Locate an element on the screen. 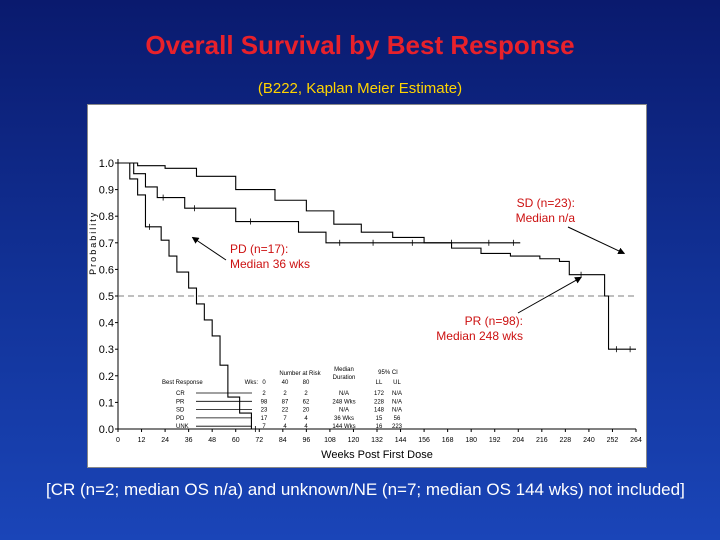 This screenshot has height=540, width=720. x-tick-label: 168 is located at coordinates (448, 440).